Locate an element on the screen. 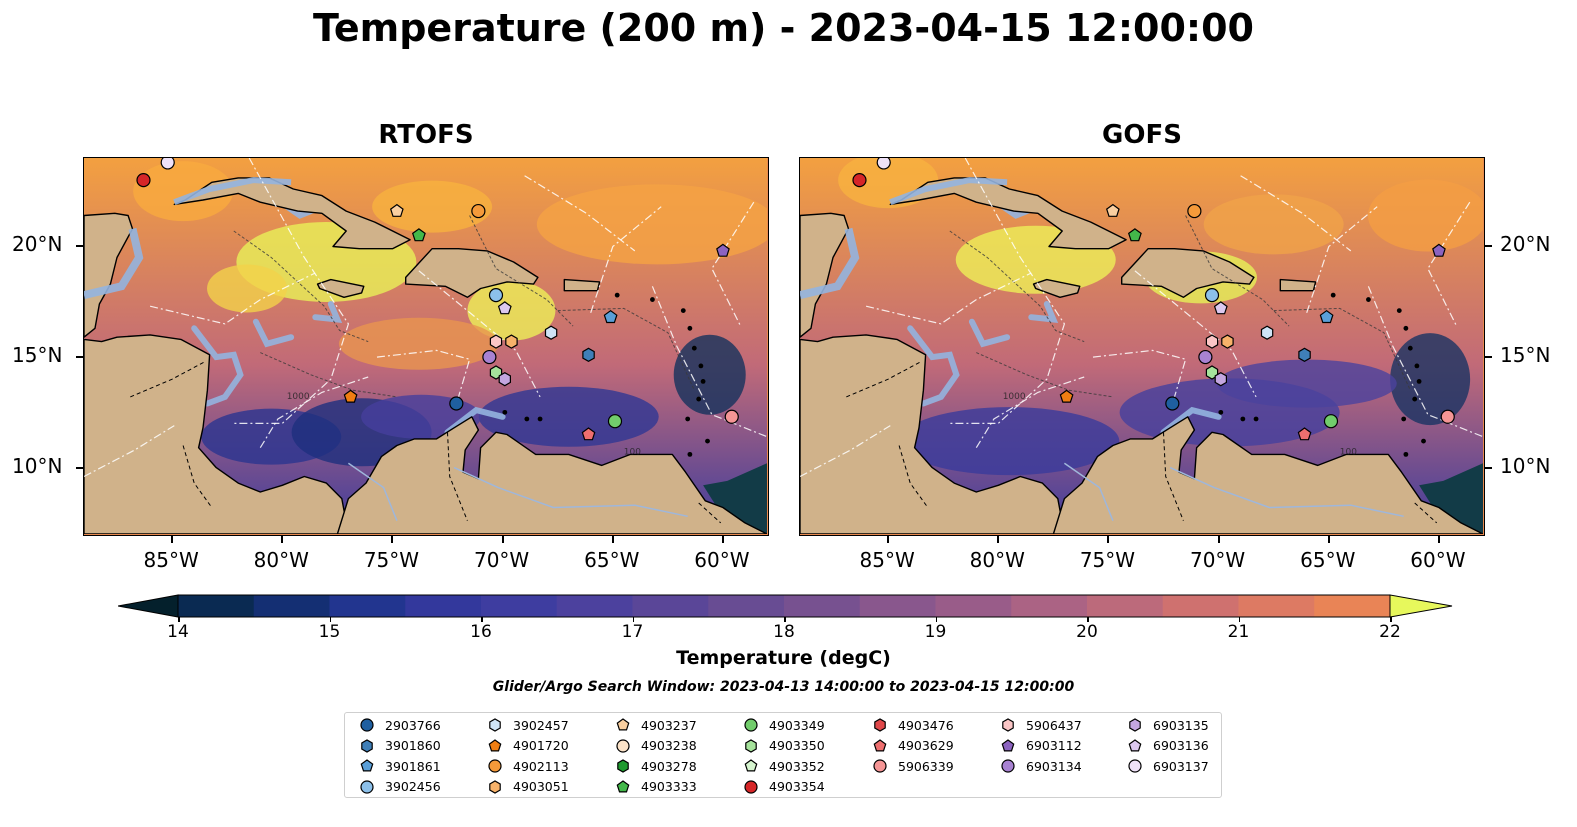  legend-label: 4902113 is located at coordinates (541, 766).